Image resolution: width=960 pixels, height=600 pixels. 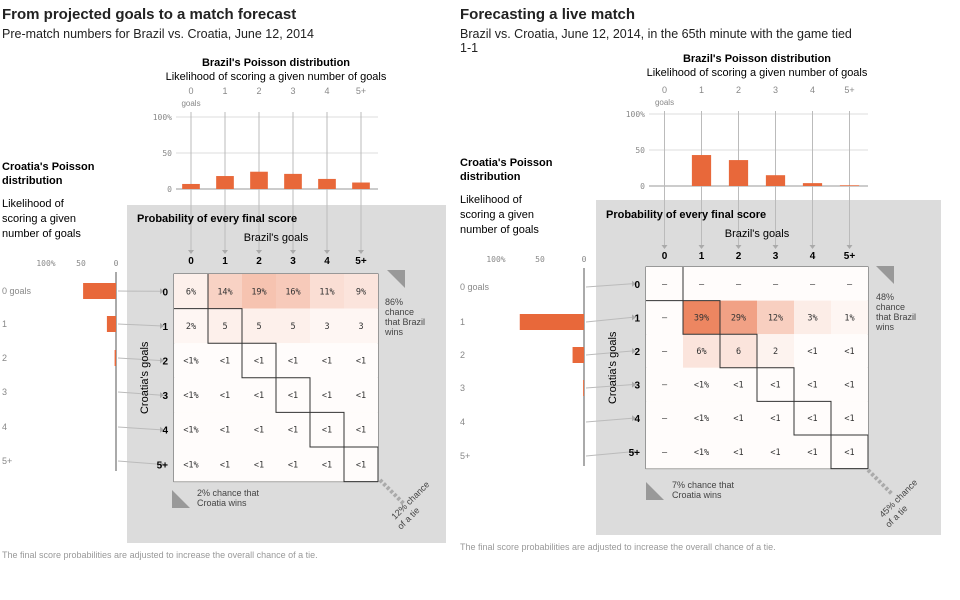 I want to click on croatia-goals-row-label: 5+, so click(x=635, y=453).